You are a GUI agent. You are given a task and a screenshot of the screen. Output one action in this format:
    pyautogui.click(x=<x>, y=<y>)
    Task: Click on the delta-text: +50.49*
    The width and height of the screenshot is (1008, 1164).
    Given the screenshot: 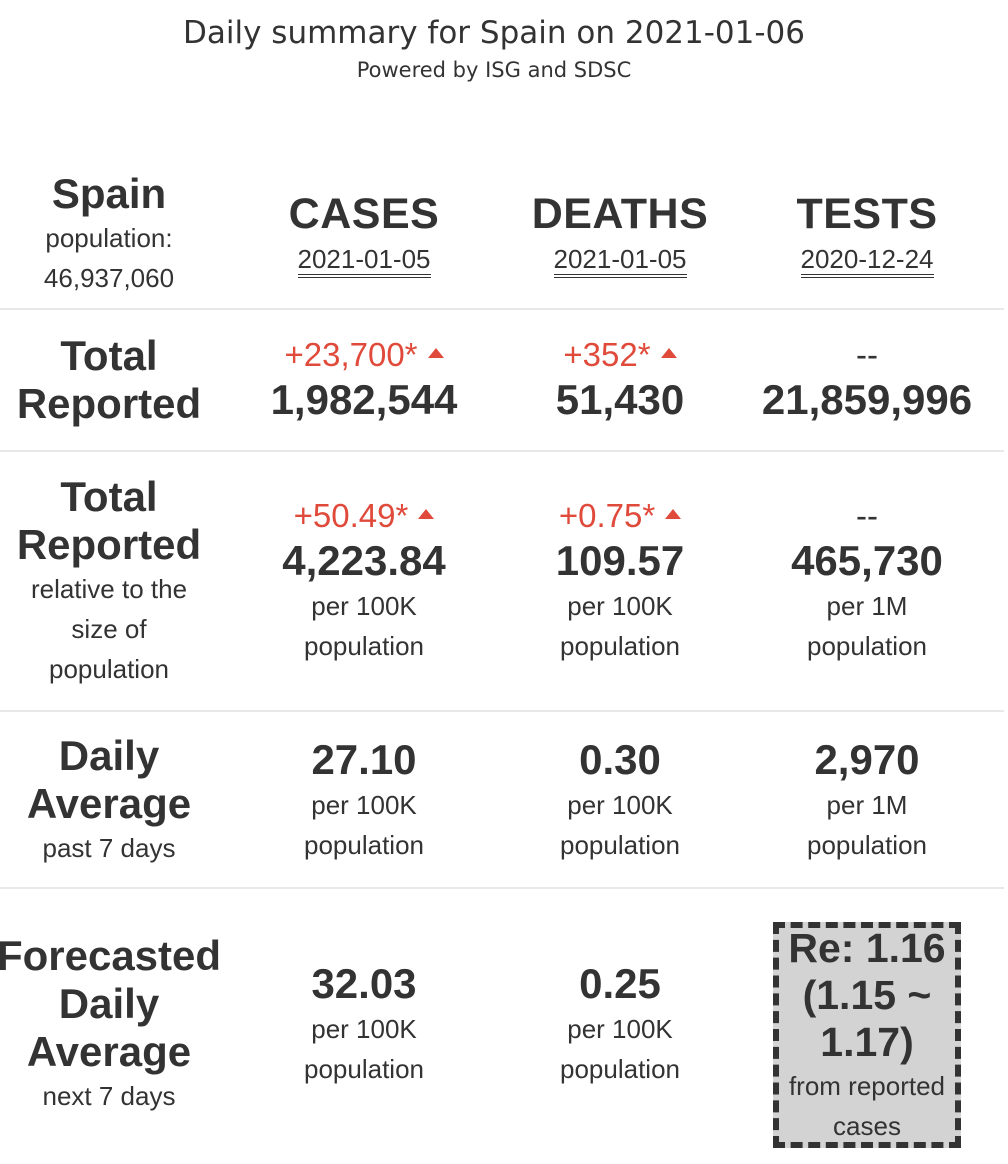 What is the action you would take?
    pyautogui.click(x=351, y=515)
    